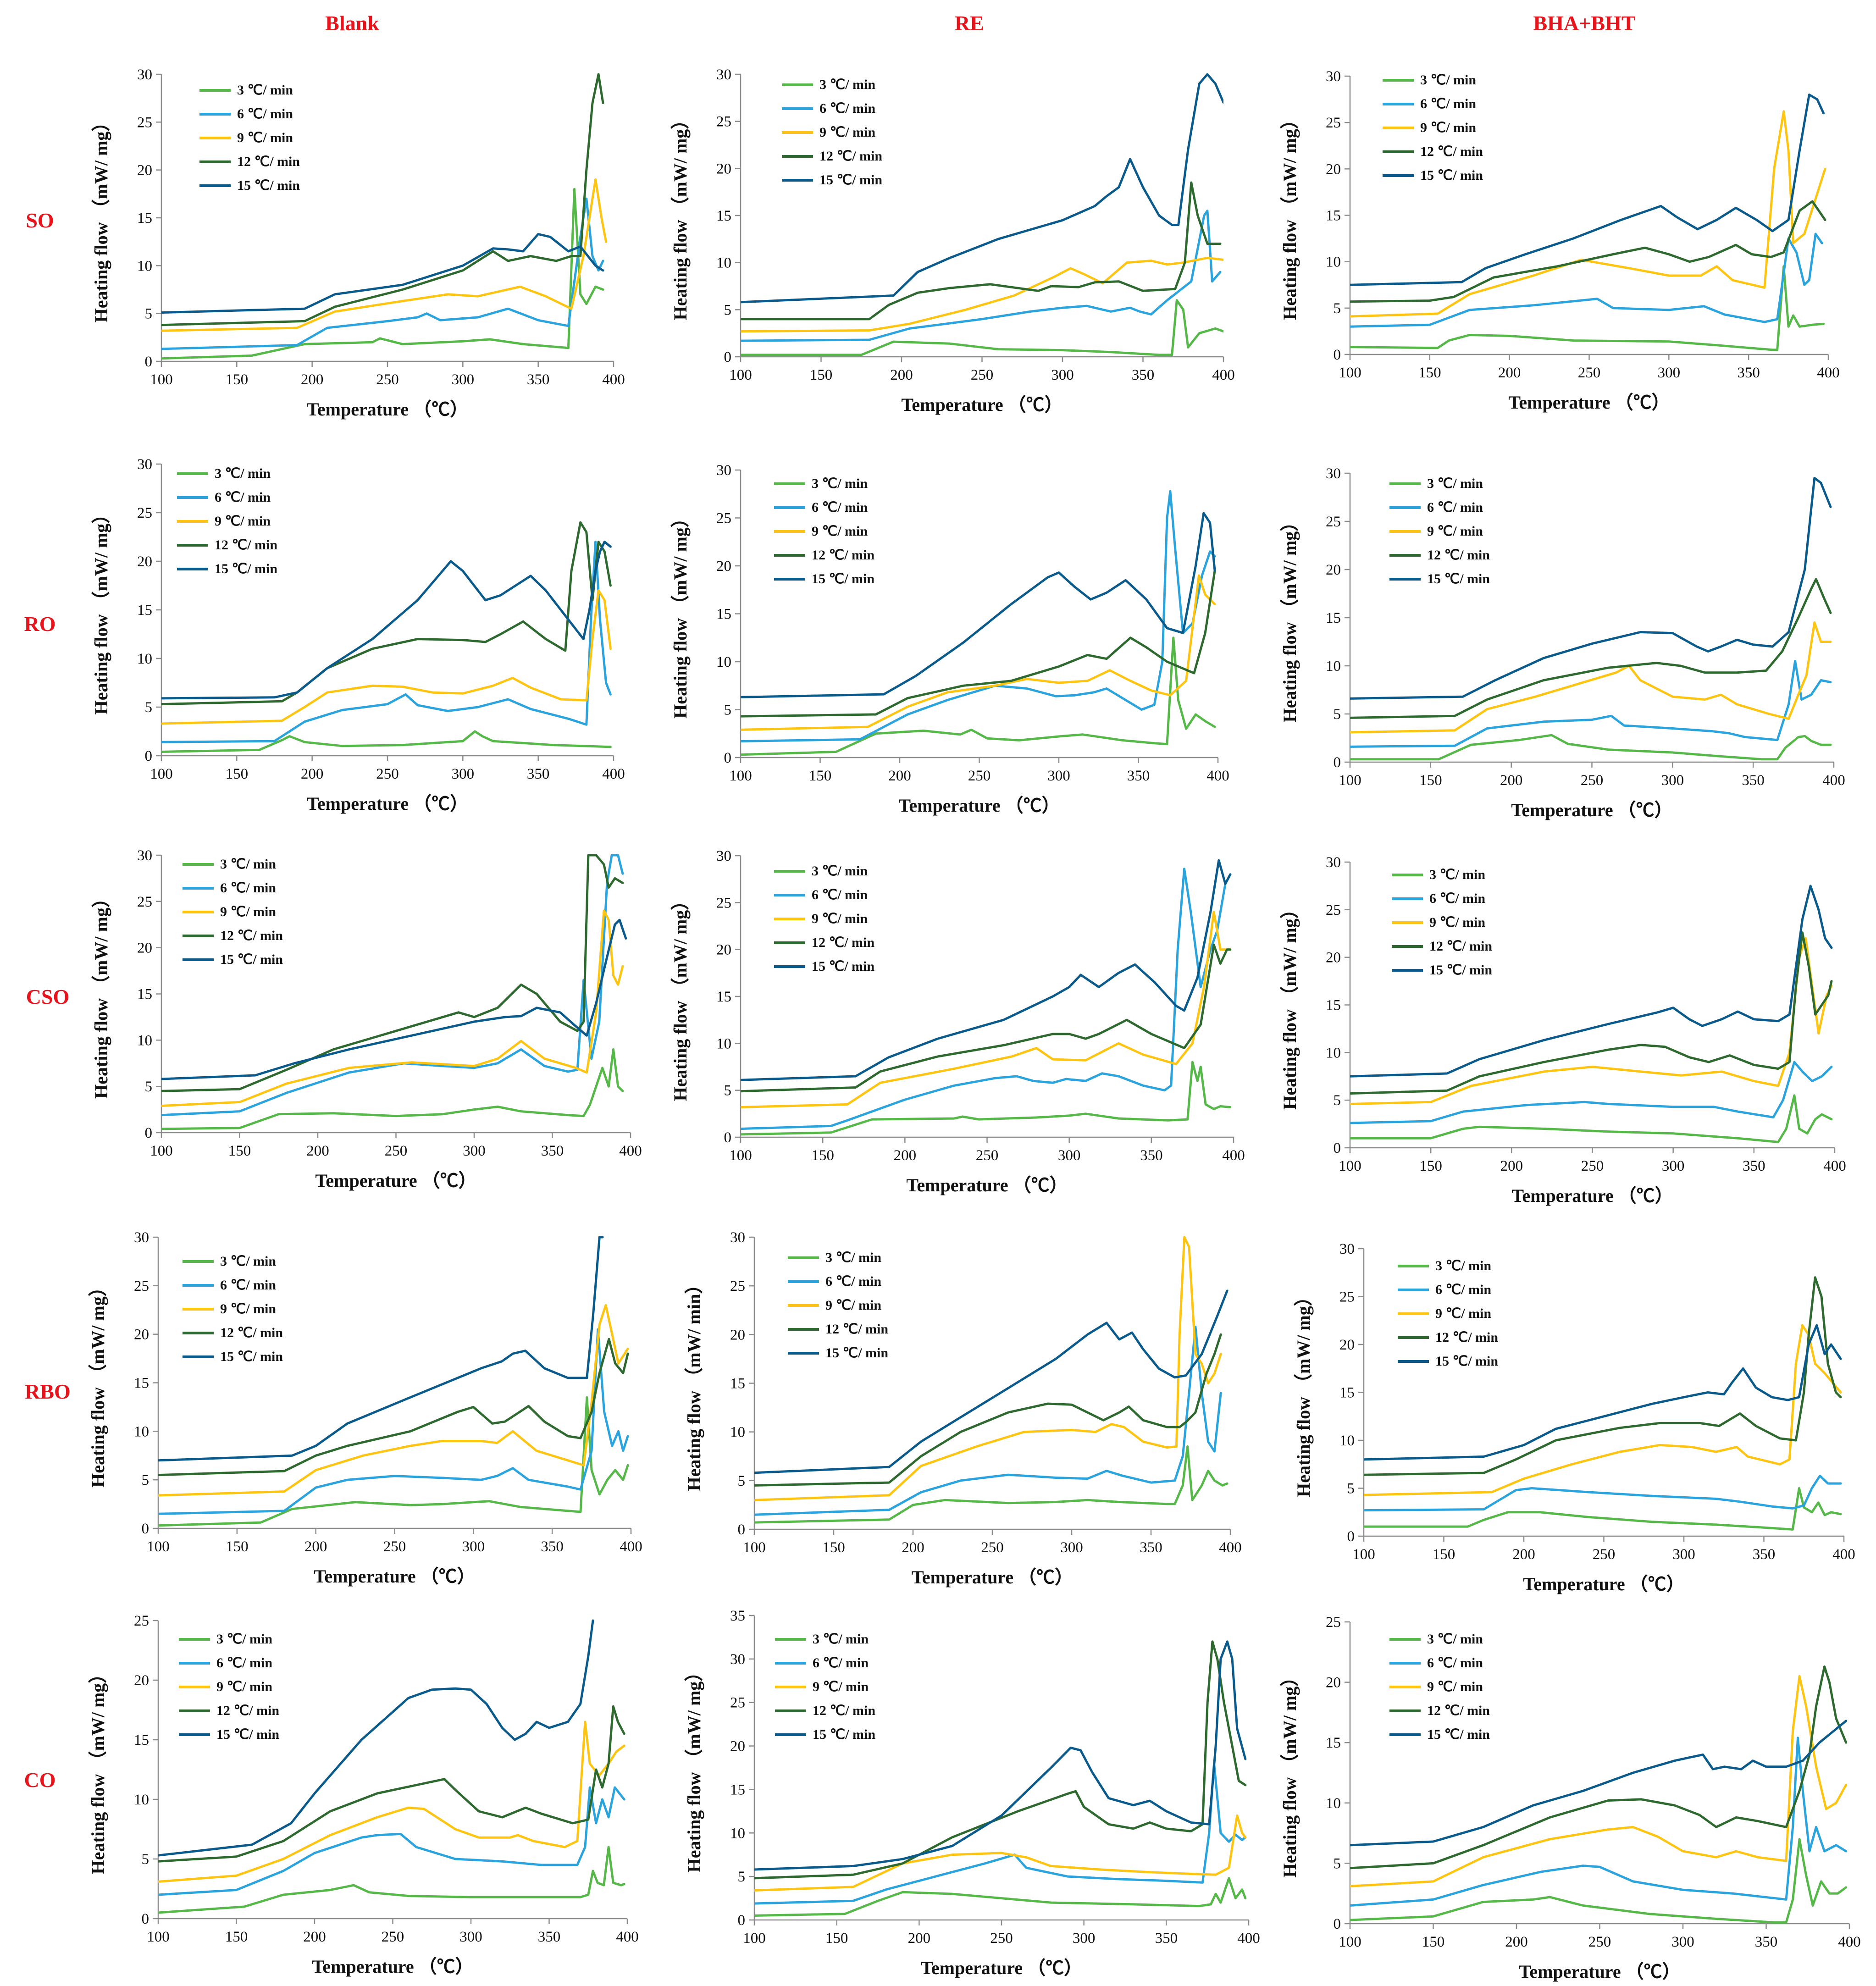  What do you see at coordinates (40, 624) in the screenshot?
I see `row-label-ro: RO` at bounding box center [40, 624].